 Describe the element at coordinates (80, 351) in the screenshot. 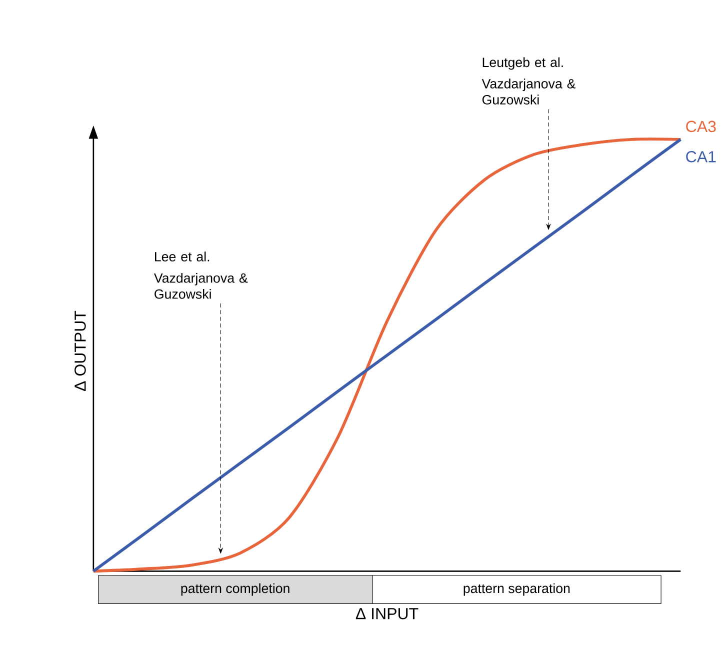

I see `y-axis-title: Δ OUTPUT` at that location.